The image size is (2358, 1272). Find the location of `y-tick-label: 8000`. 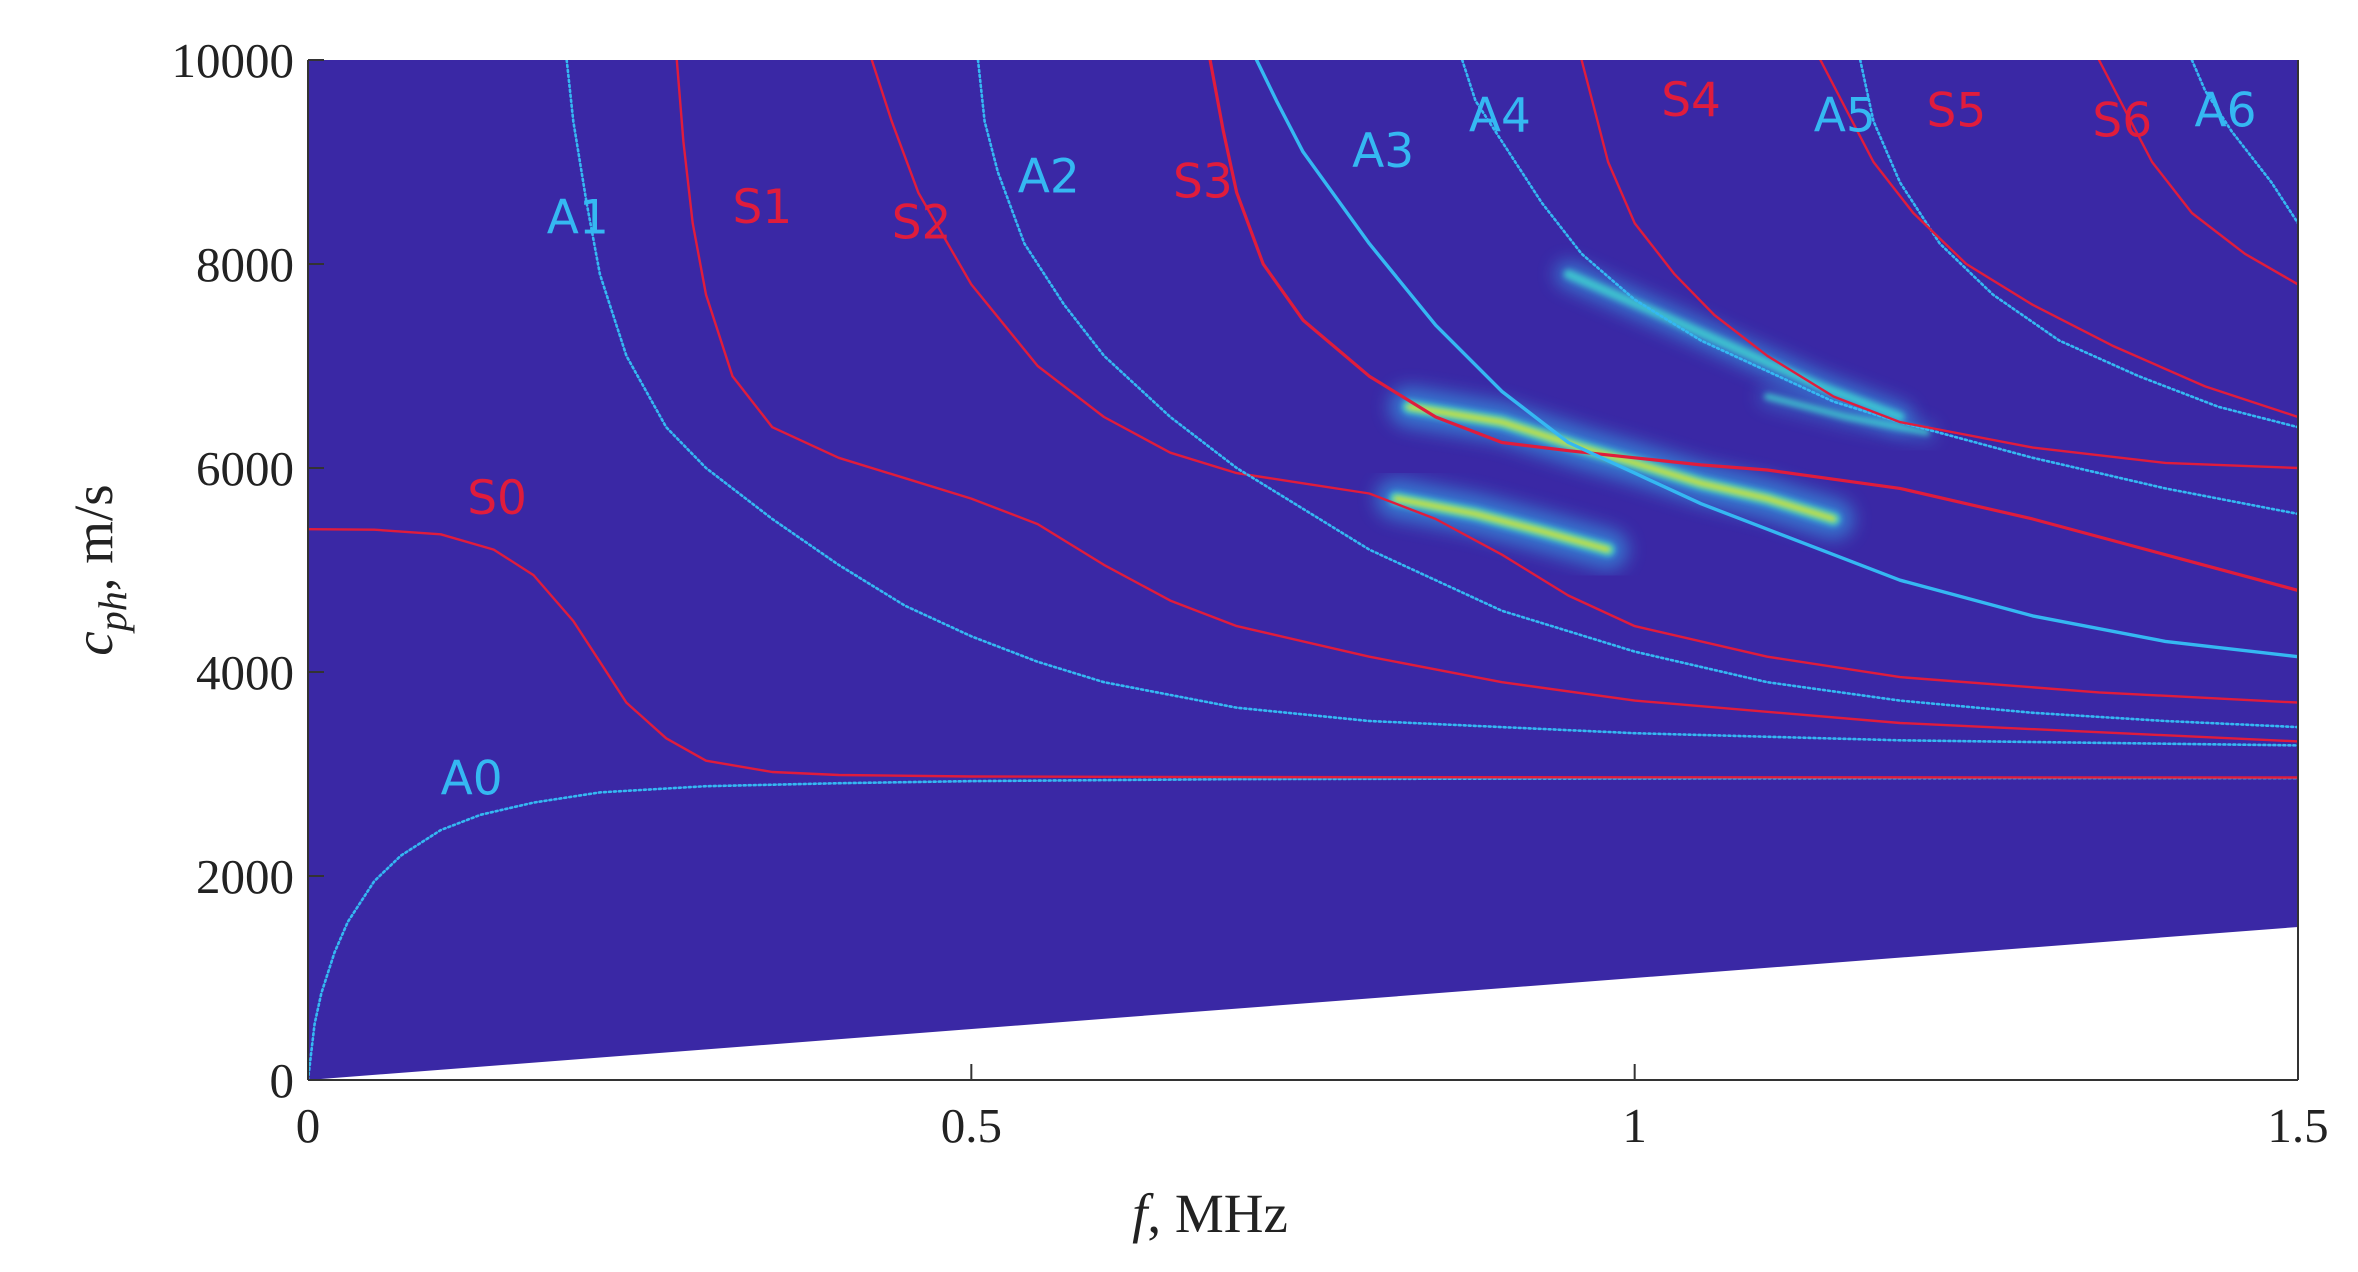

y-tick-label: 8000 is located at coordinates (245, 264).